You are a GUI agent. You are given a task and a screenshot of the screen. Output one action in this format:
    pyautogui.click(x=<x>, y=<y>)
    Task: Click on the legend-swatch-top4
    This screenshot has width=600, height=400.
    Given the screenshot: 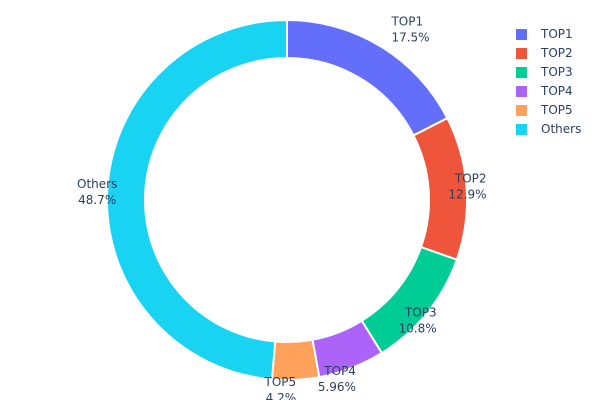 What is the action you would take?
    pyautogui.click(x=521, y=91)
    